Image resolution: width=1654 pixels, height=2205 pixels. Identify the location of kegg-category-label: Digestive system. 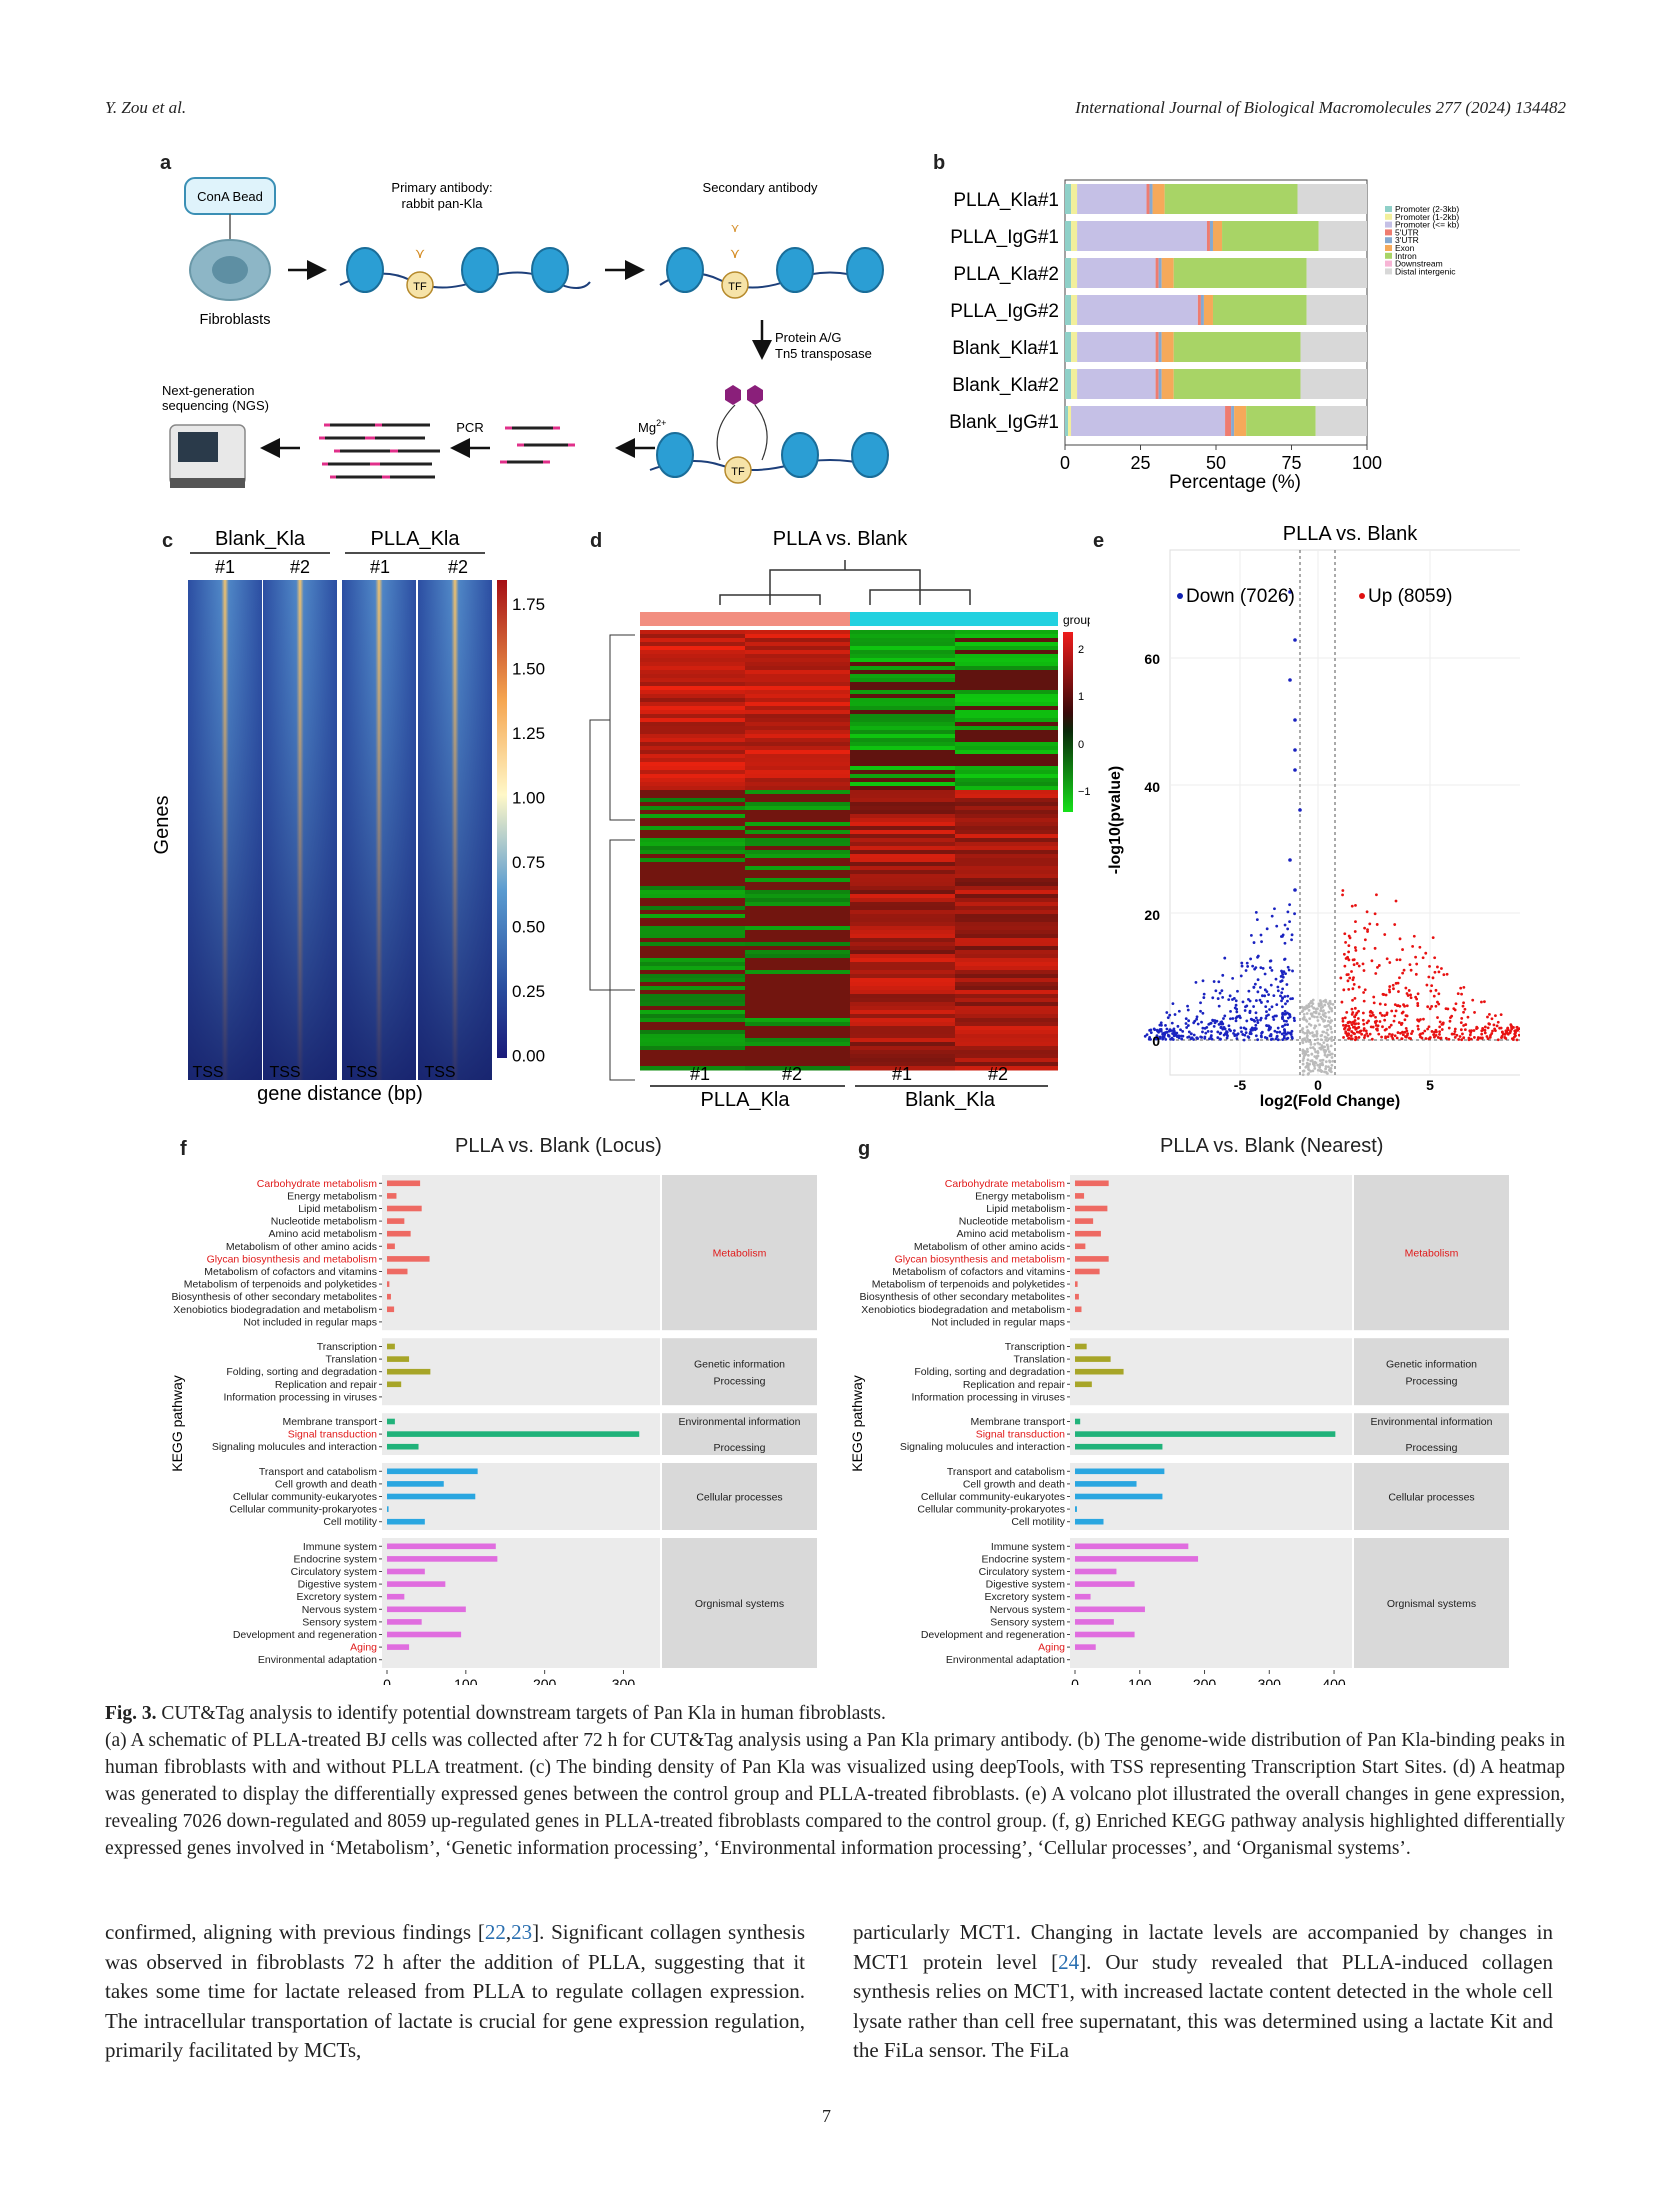
(1026, 1585).